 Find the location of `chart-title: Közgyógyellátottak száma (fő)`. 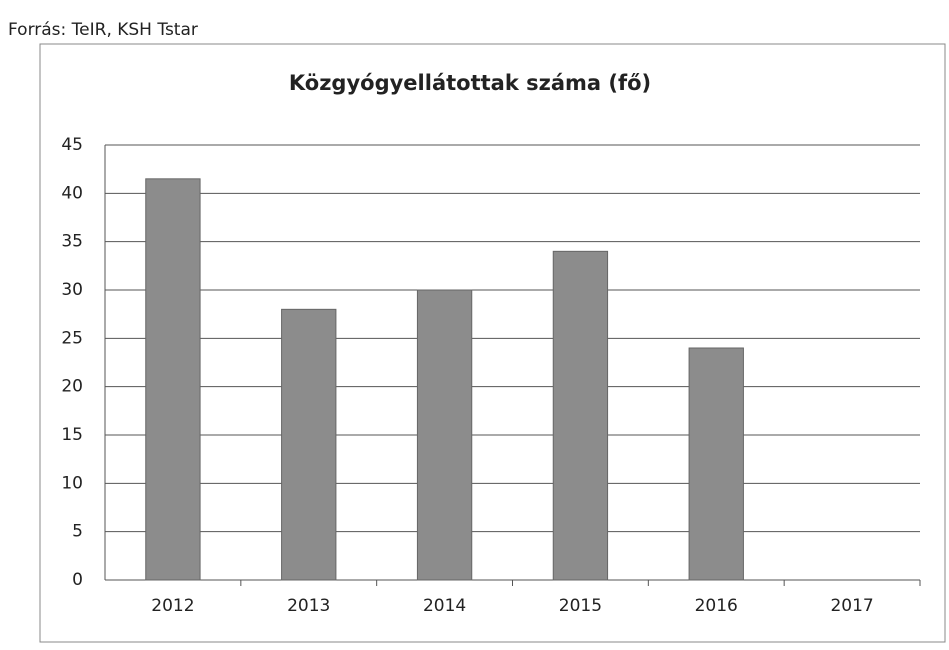

chart-title: Közgyógyellátottak száma (fő) is located at coordinates (470, 83).